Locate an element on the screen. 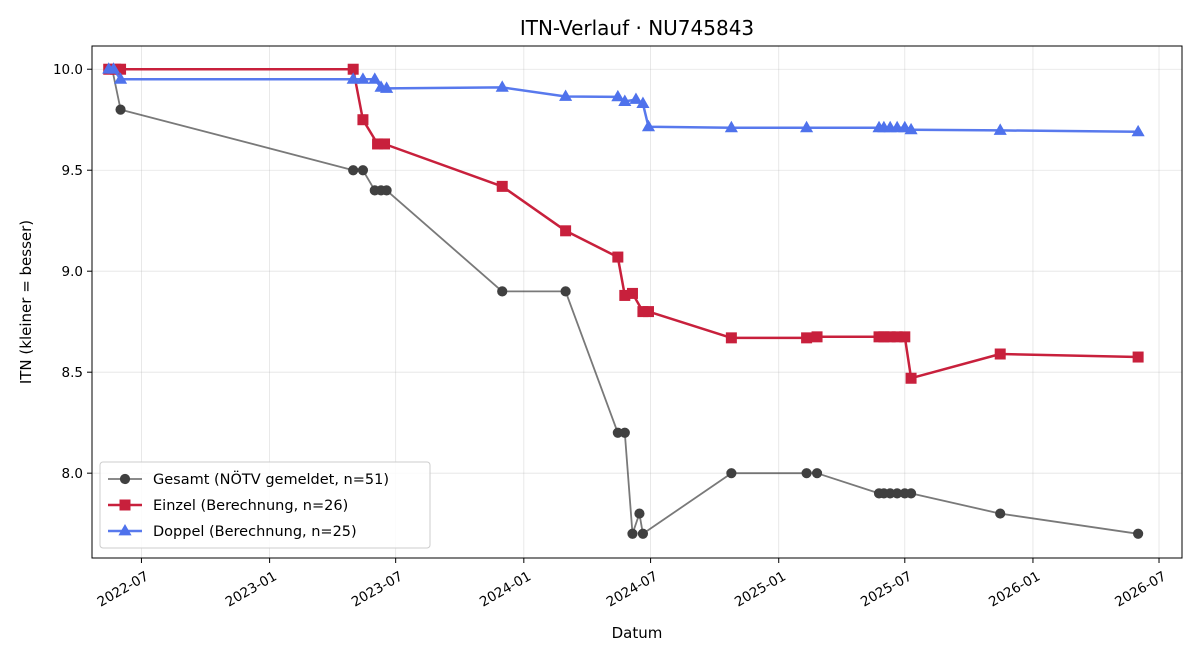 This screenshot has height=660, width=1200. x-tick-label: 2024-07 is located at coordinates (632, 589).